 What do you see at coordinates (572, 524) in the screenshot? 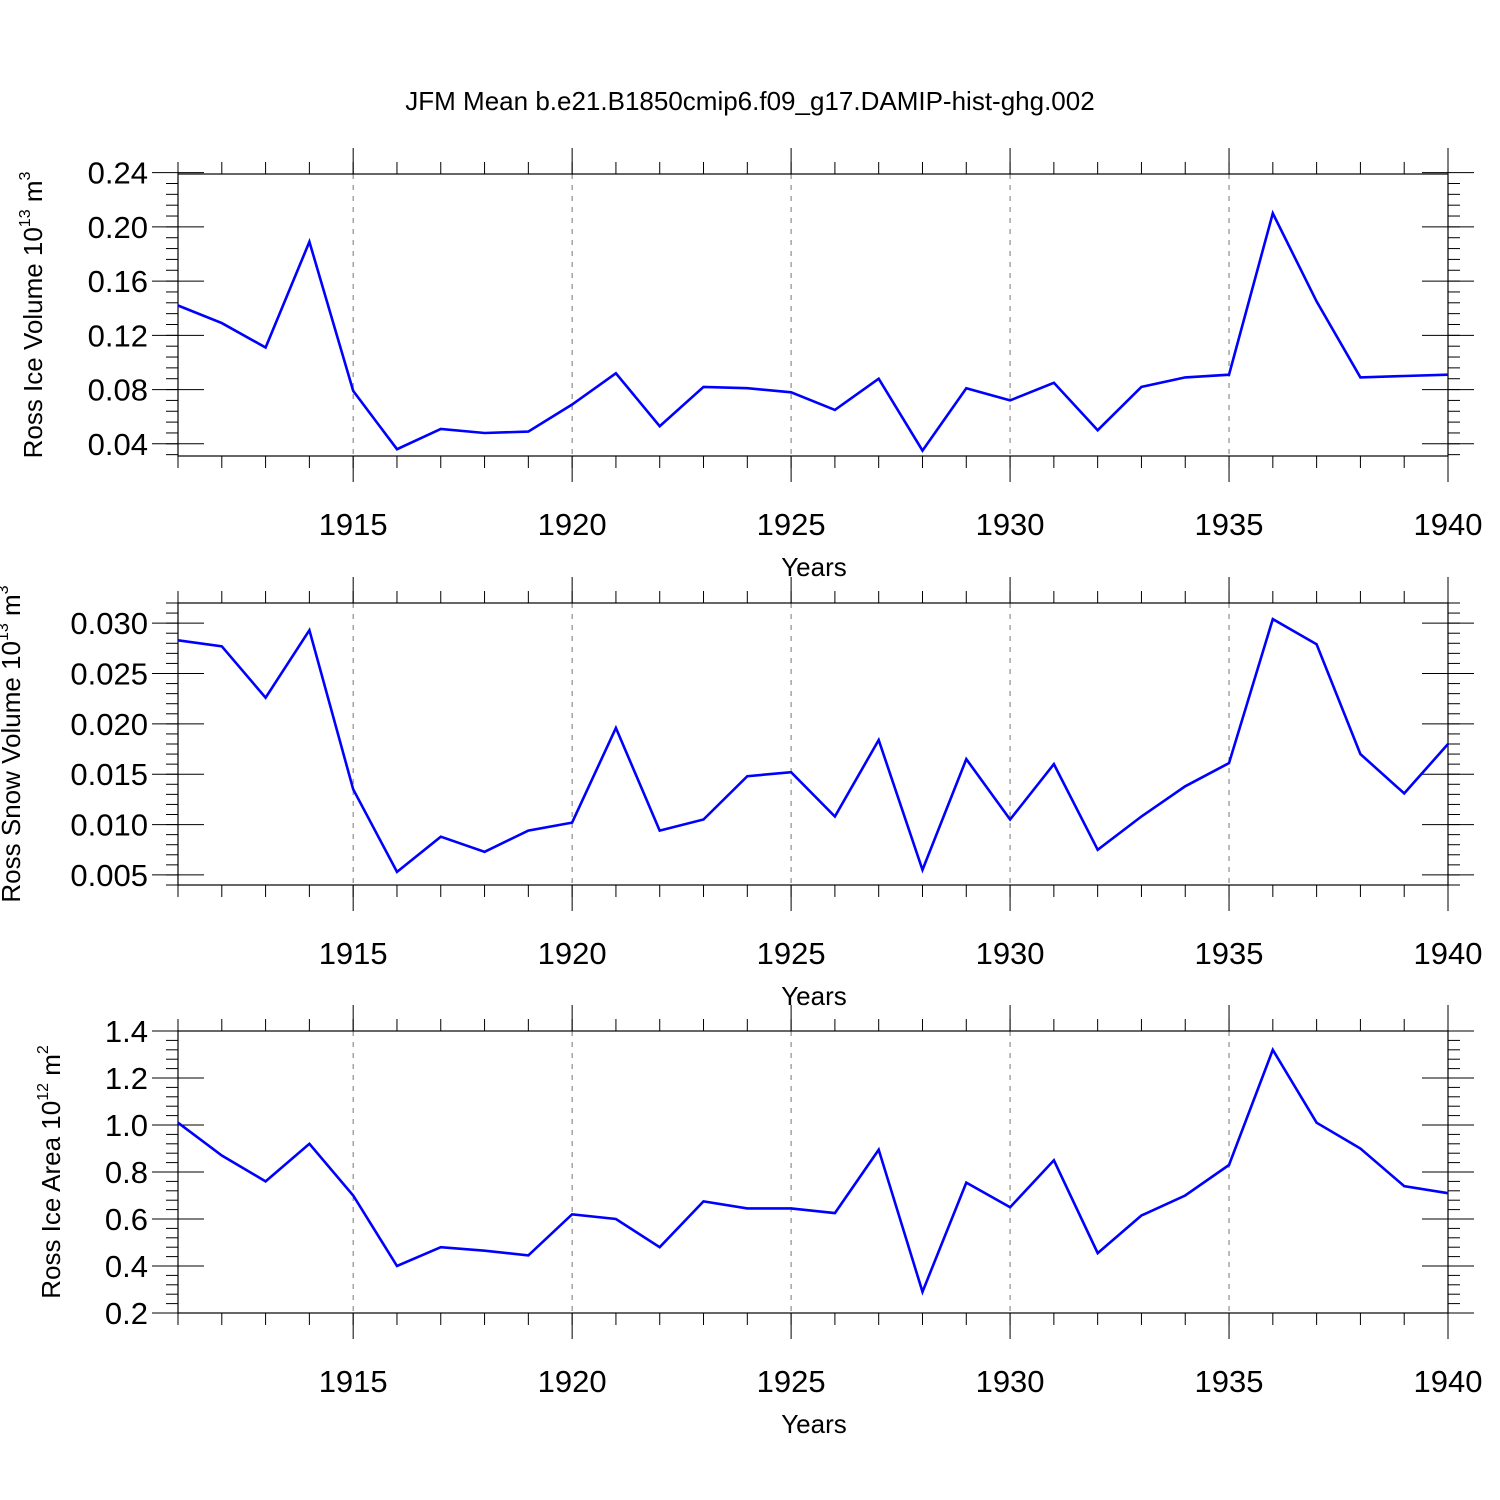
I see `x-tick-label: 1920` at bounding box center [572, 524].